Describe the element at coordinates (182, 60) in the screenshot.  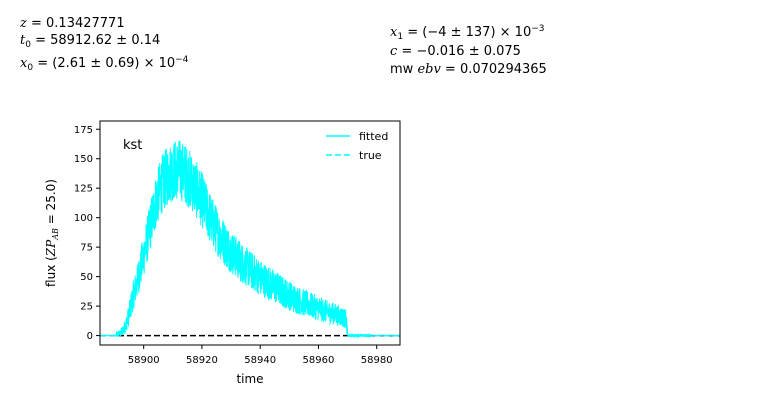
I see `param-x0-exponent: −4` at that location.